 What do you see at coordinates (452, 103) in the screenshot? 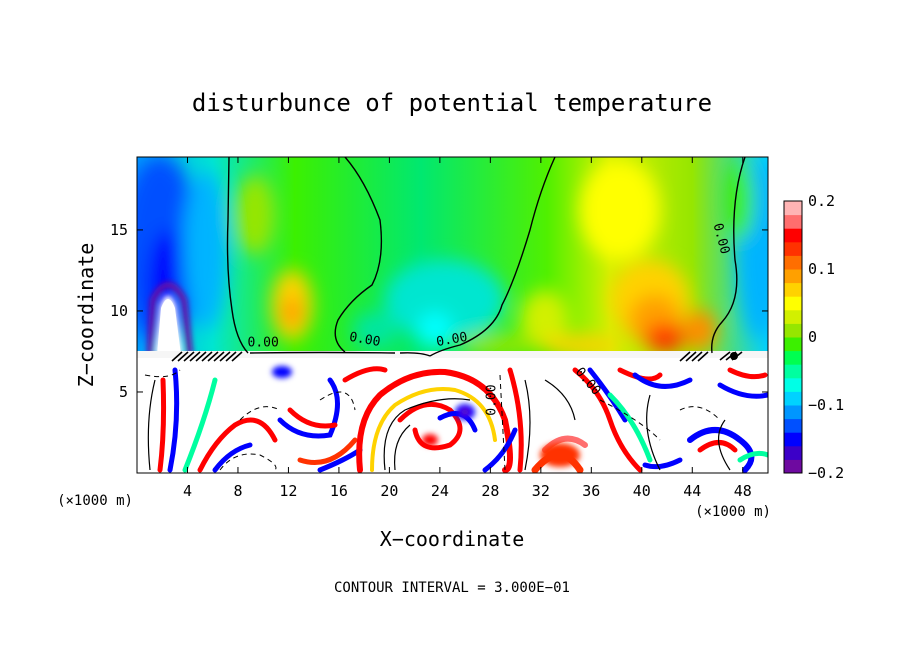
I see `chart-title: disturbunce of potential temperature` at bounding box center [452, 103].